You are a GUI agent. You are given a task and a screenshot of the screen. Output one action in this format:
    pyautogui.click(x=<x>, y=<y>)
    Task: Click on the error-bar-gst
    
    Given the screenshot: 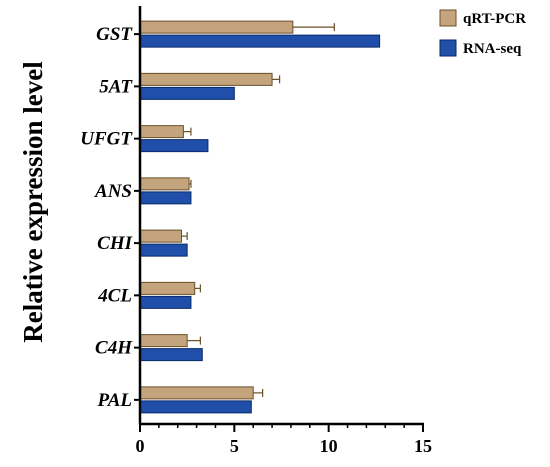 What is the action you would take?
    pyautogui.click(x=313, y=27)
    